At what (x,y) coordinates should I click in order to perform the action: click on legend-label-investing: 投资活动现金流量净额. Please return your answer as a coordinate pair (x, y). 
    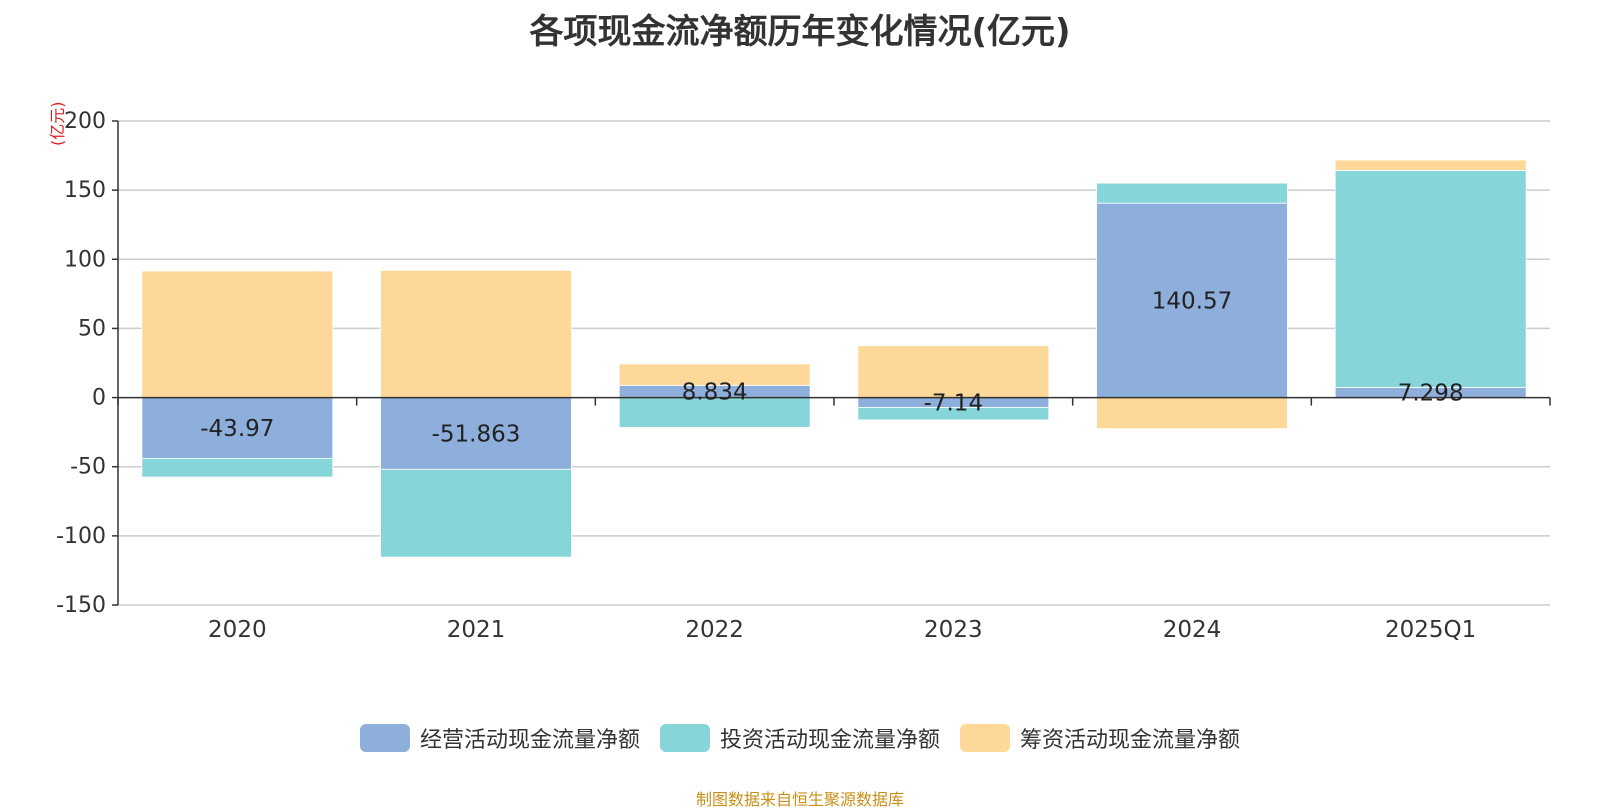
    Looking at the image, I should click on (829, 740).